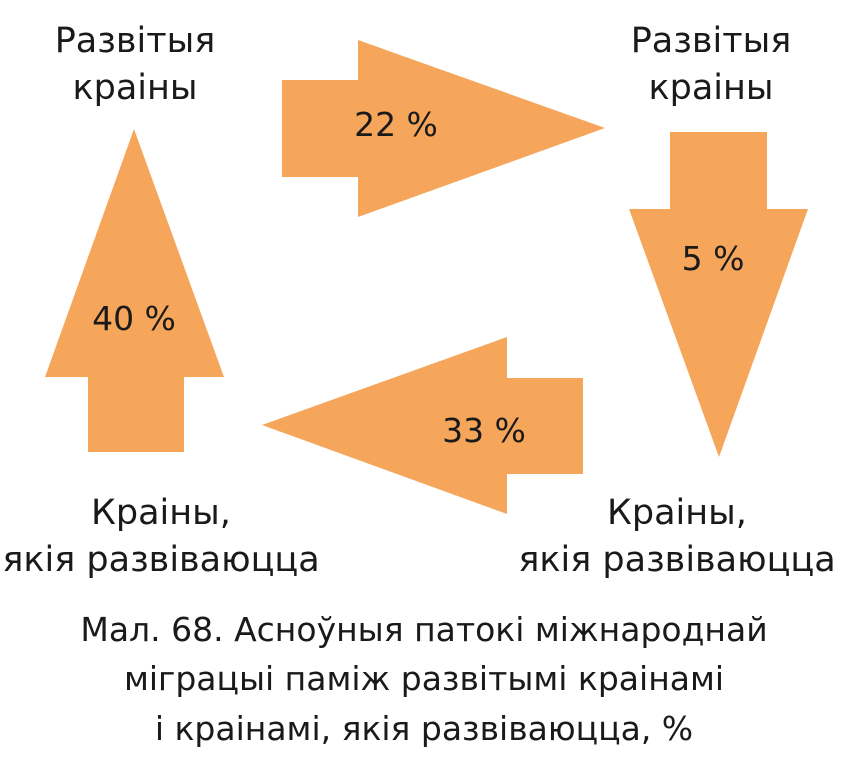 This screenshot has width=842, height=766. What do you see at coordinates (422, 425) in the screenshot?
I see `arrow-left-developing-to-developing` at bounding box center [422, 425].